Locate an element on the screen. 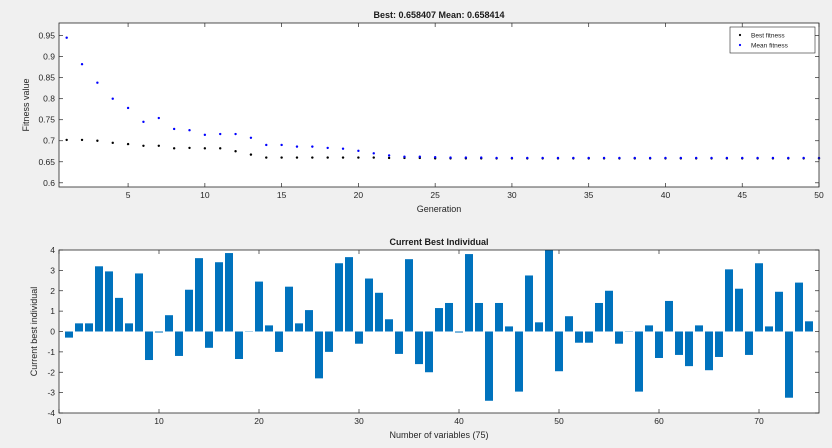 The image size is (832, 448). fitness-x-tick-label: 20 is located at coordinates (359, 195).